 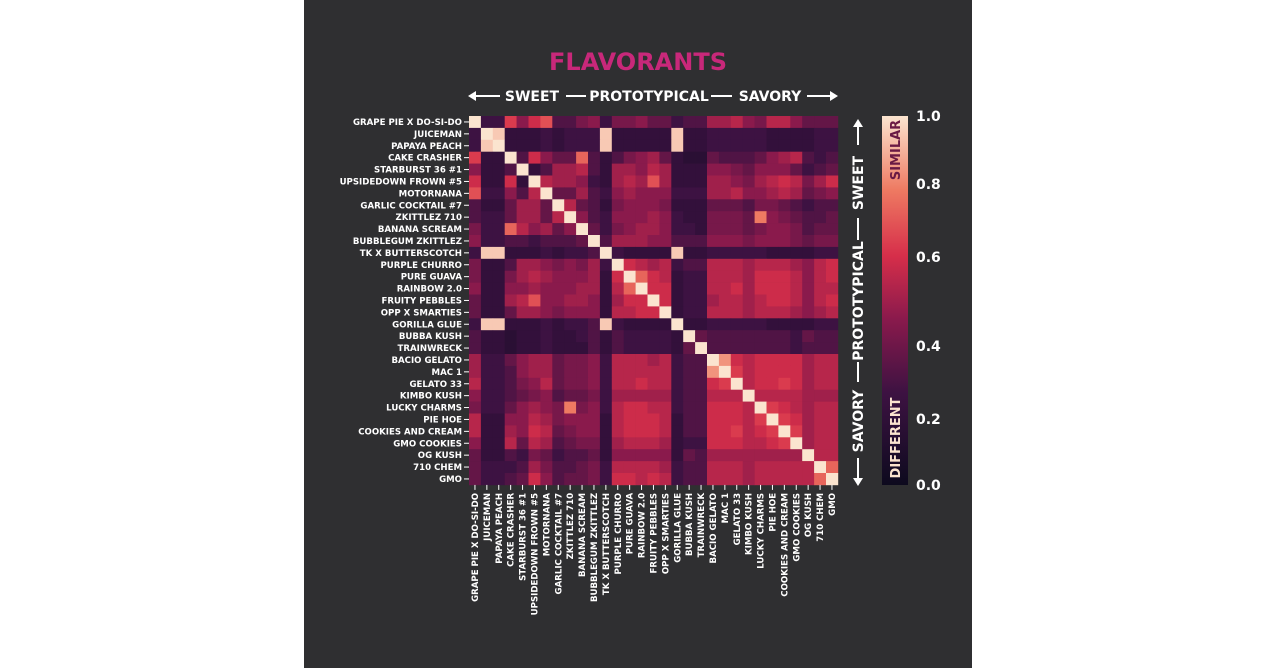 What do you see at coordinates (401, 182) in the screenshot?
I see `y-tick-label: UPSIDEDOWN FROWN #5` at bounding box center [401, 182].